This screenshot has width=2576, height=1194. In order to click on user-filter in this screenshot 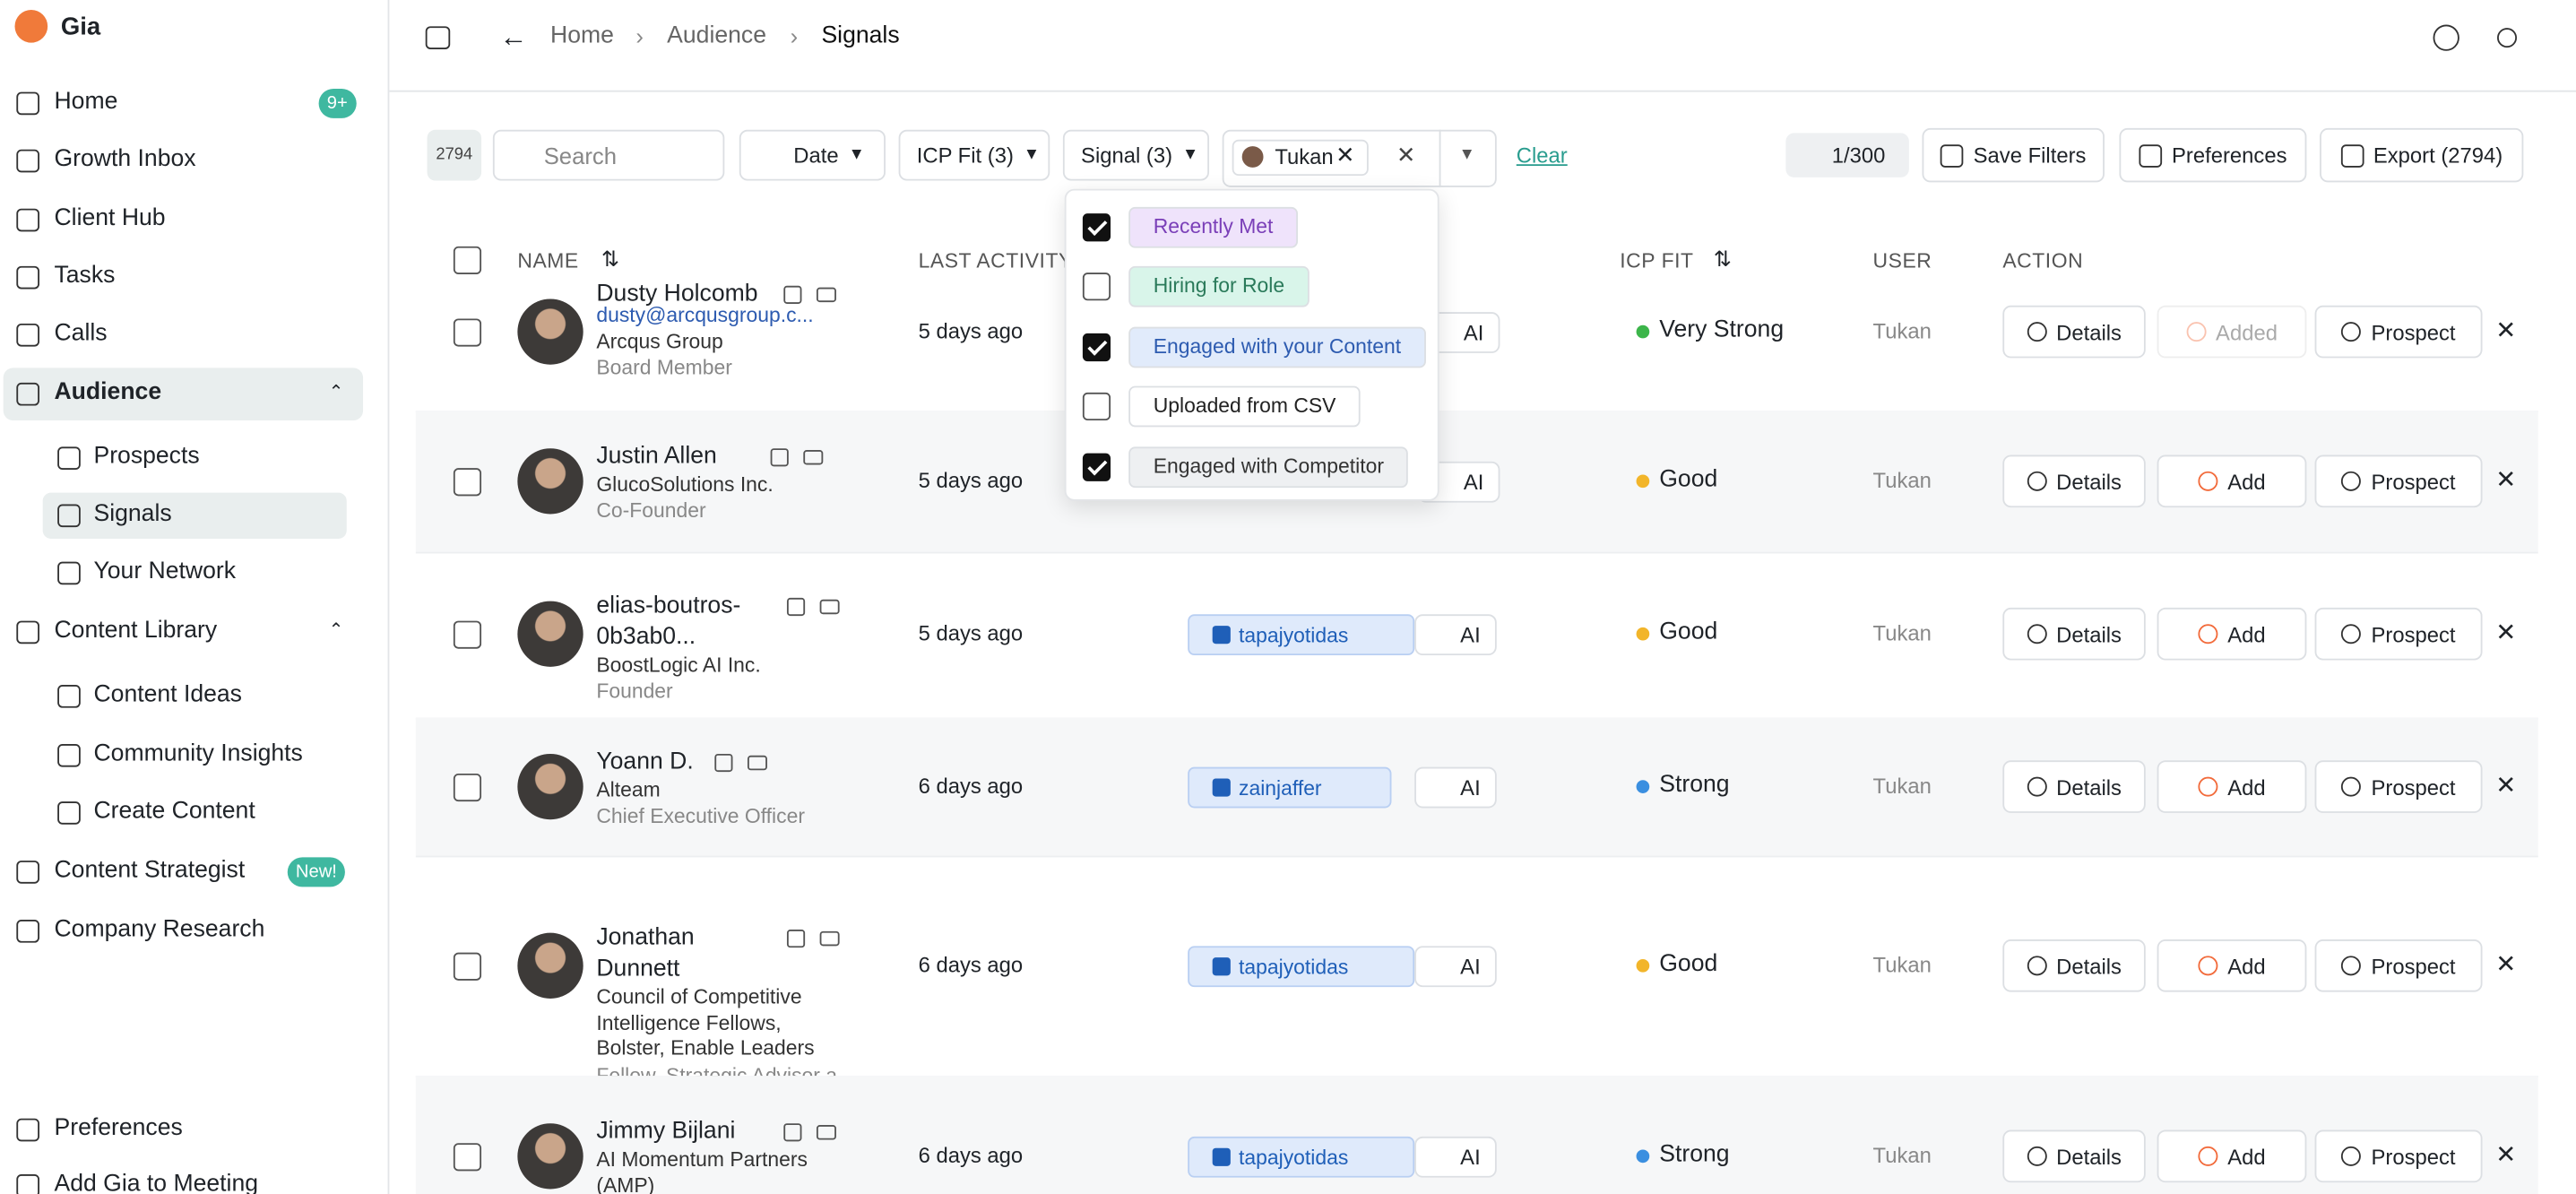, I will do `click(1359, 158)`.